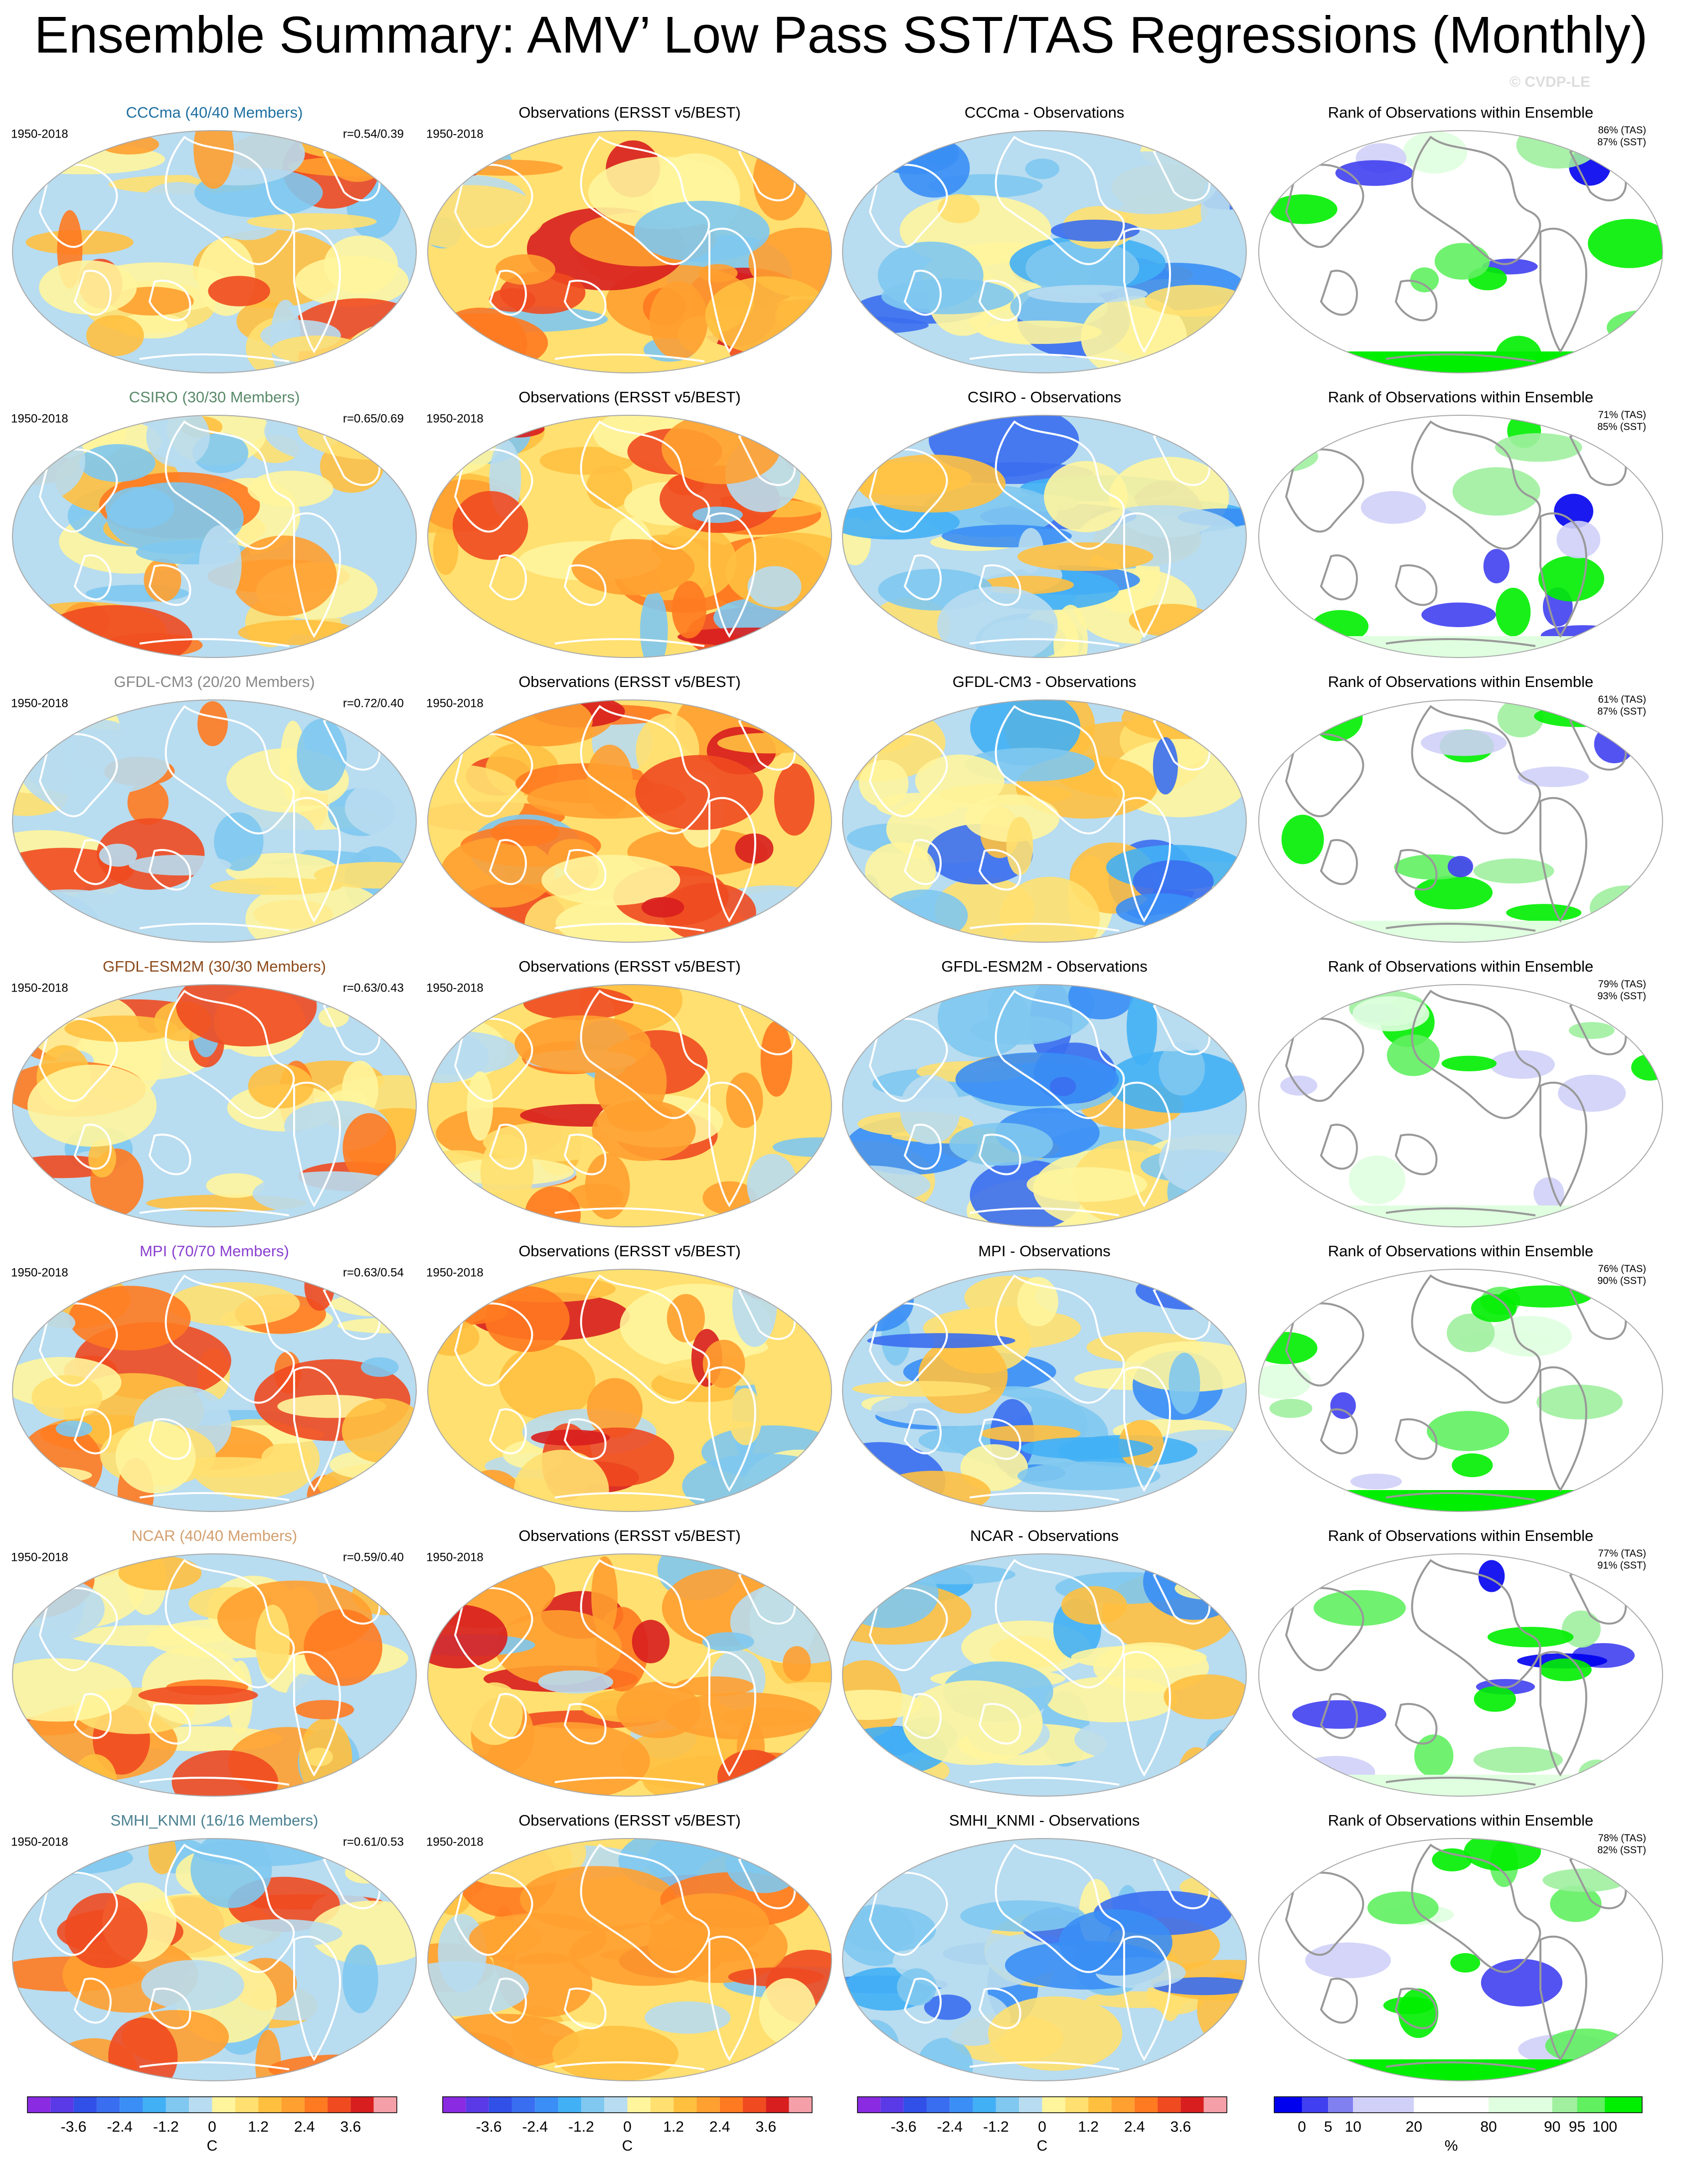 The image size is (1682, 2184). What do you see at coordinates (1577, 2127) in the screenshot?
I see `colorbar-label: 95` at bounding box center [1577, 2127].